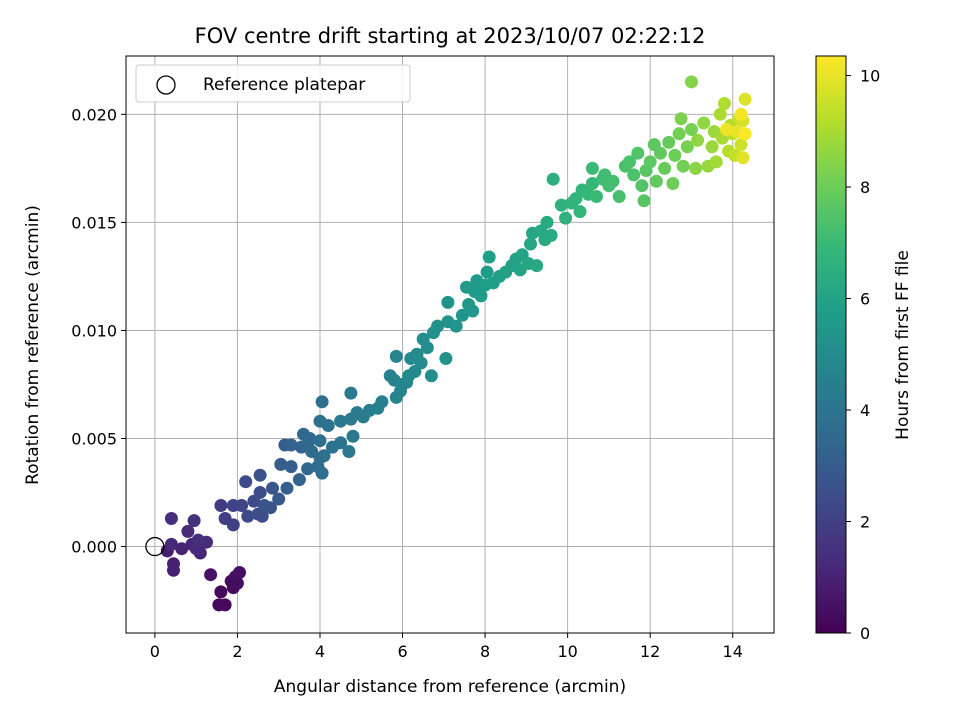 This screenshot has width=960, height=720. I want to click on colorbar-tick-label: 0, so click(865, 633).